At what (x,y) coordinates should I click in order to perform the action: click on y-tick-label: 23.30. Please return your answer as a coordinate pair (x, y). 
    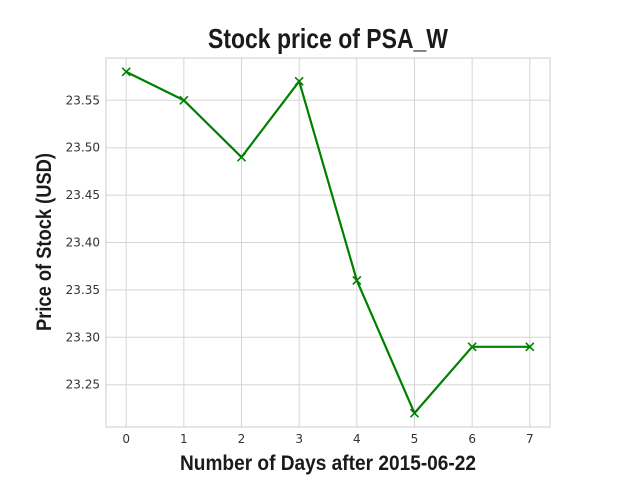
    Looking at the image, I should click on (83, 337).